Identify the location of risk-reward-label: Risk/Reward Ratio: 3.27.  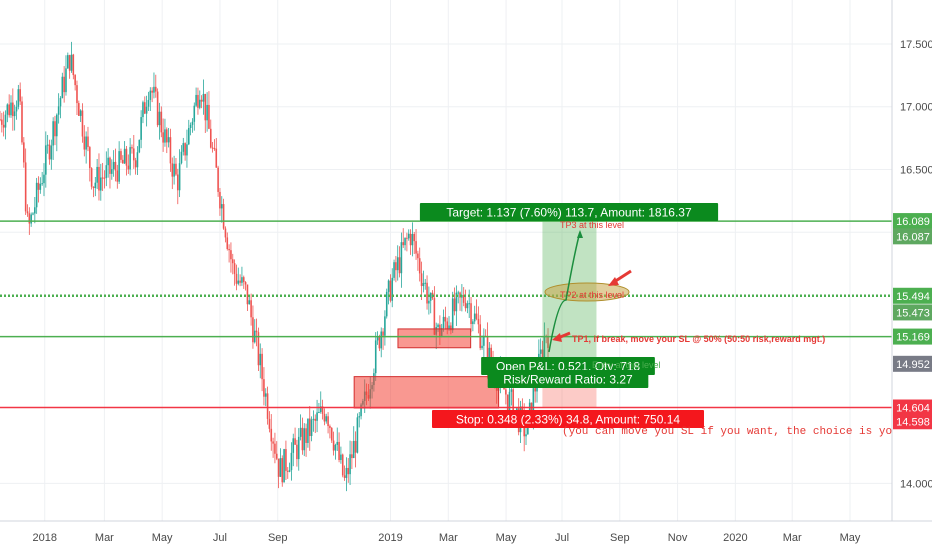
(568, 379).